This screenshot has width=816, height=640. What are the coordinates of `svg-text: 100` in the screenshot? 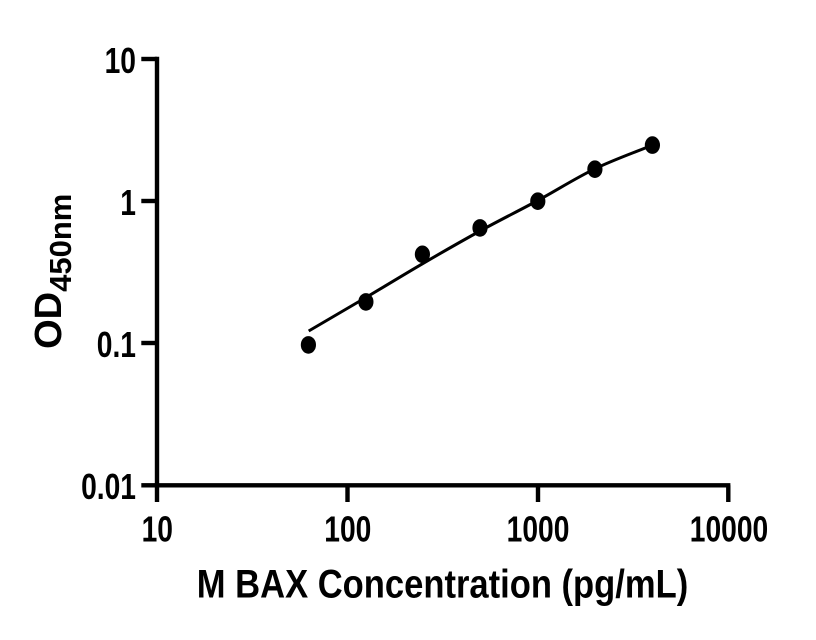 It's located at (347, 529).